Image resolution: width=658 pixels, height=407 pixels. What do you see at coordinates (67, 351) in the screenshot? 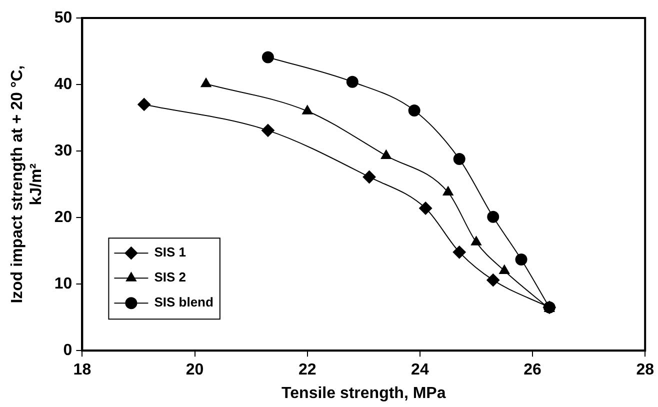
I see `y-tick-label: 0` at bounding box center [67, 351].